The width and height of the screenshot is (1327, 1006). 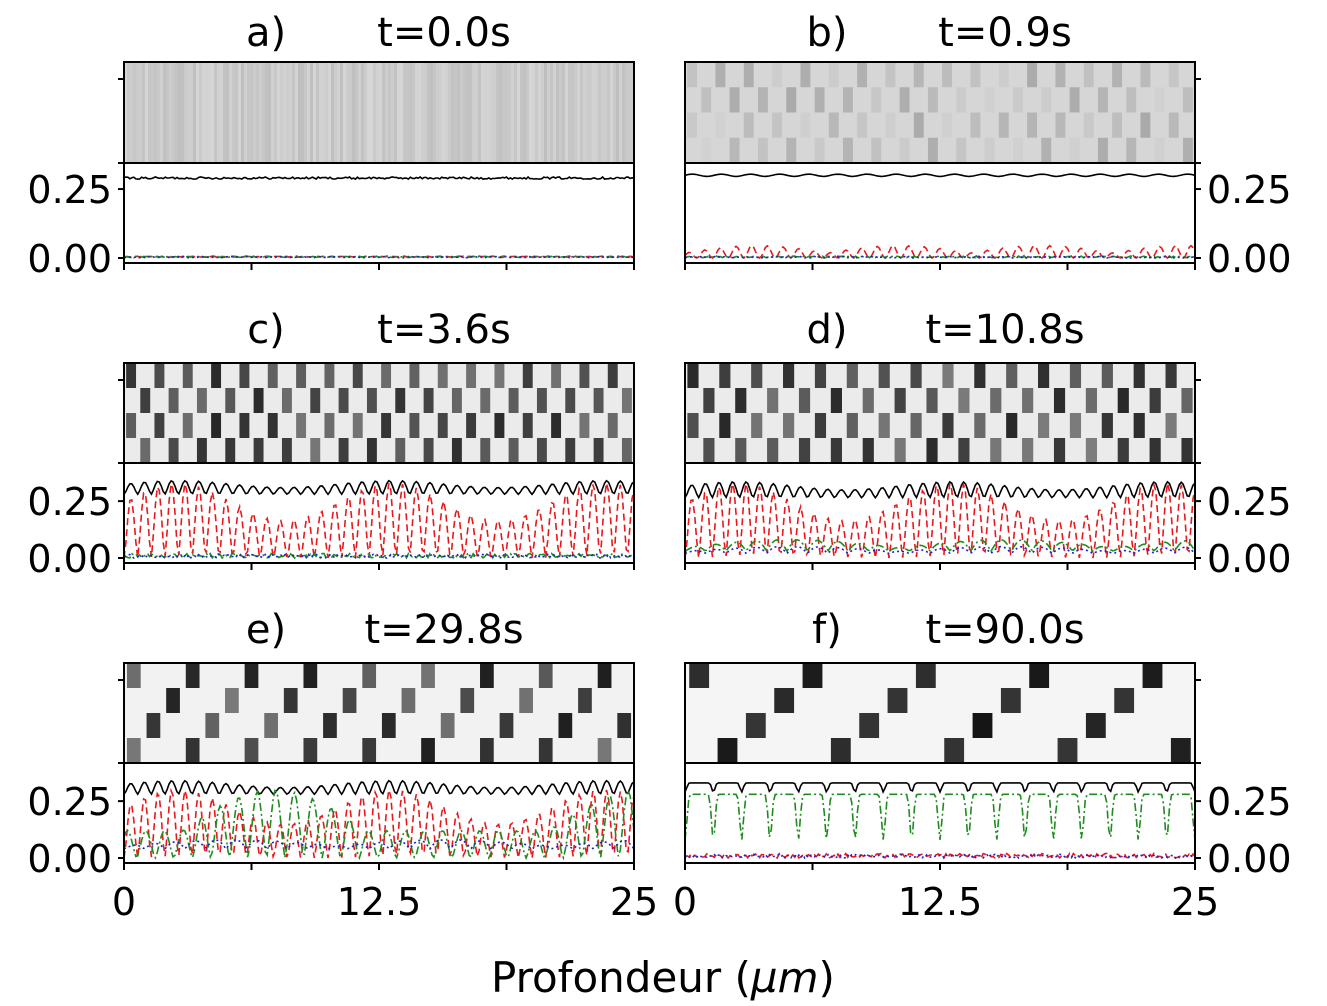 What do you see at coordinates (69, 859) in the screenshot?
I see `y-tick-label: 0.00` at bounding box center [69, 859].